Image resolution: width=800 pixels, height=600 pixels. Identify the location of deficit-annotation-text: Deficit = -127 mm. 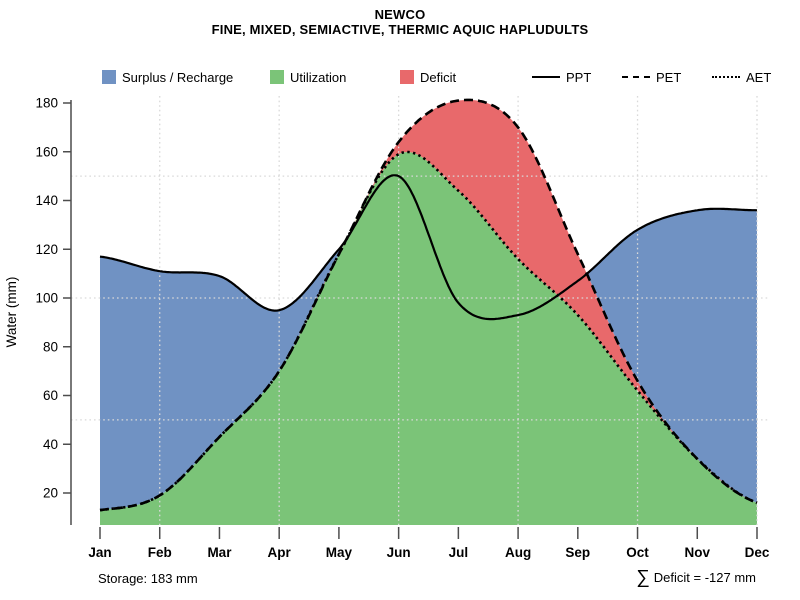
(704, 577).